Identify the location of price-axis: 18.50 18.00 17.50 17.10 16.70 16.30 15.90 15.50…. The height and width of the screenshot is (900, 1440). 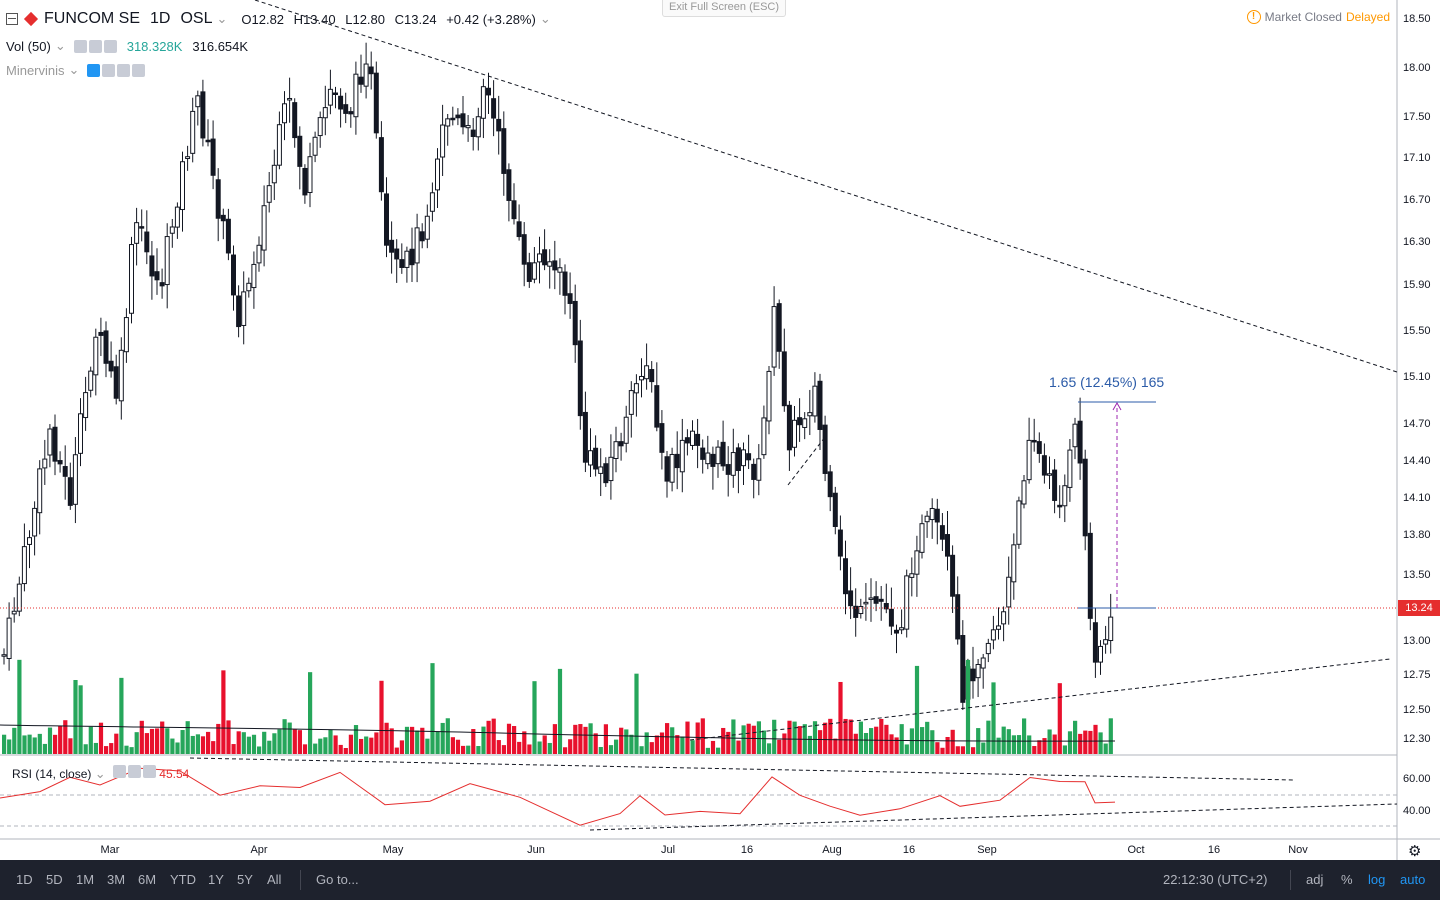
(1418, 430).